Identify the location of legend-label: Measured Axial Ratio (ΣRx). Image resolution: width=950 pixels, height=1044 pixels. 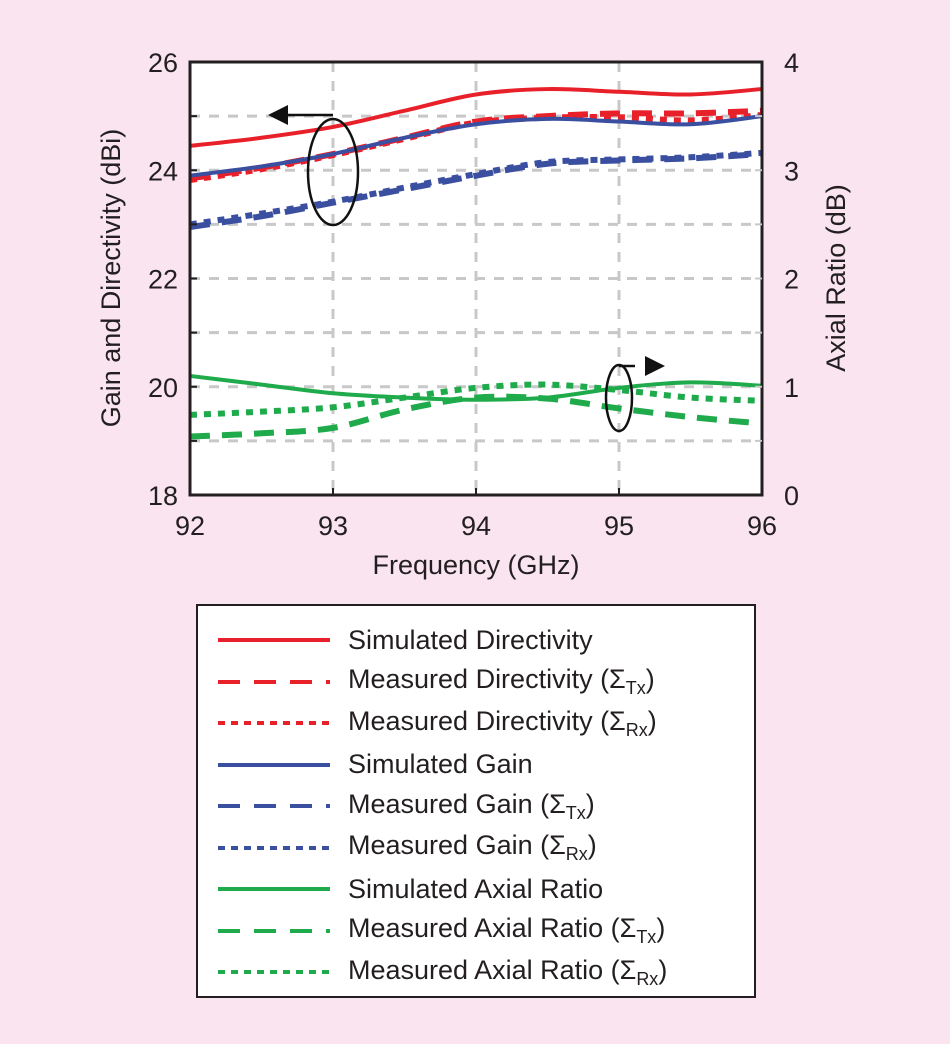
(507, 972).